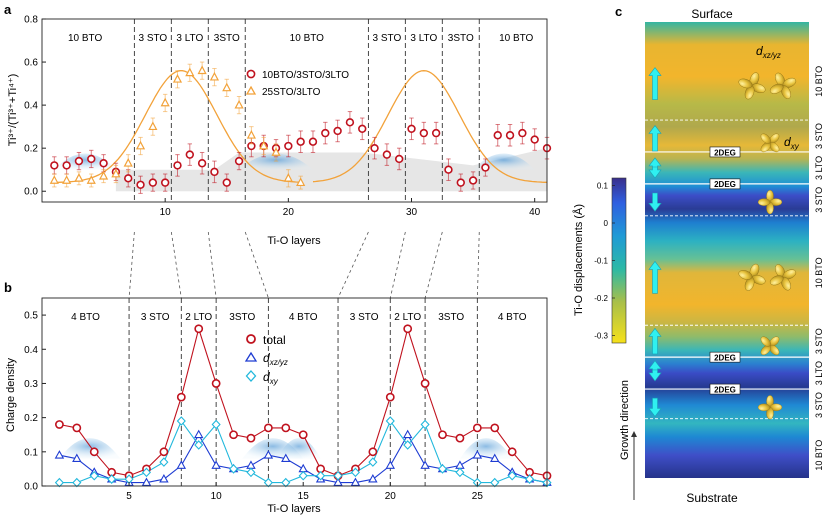 Image resolution: width=830 pixels, height=519 pixels. Describe the element at coordinates (412, 212) in the screenshot. I see `chart-a-xtick-label: 30` at that location.